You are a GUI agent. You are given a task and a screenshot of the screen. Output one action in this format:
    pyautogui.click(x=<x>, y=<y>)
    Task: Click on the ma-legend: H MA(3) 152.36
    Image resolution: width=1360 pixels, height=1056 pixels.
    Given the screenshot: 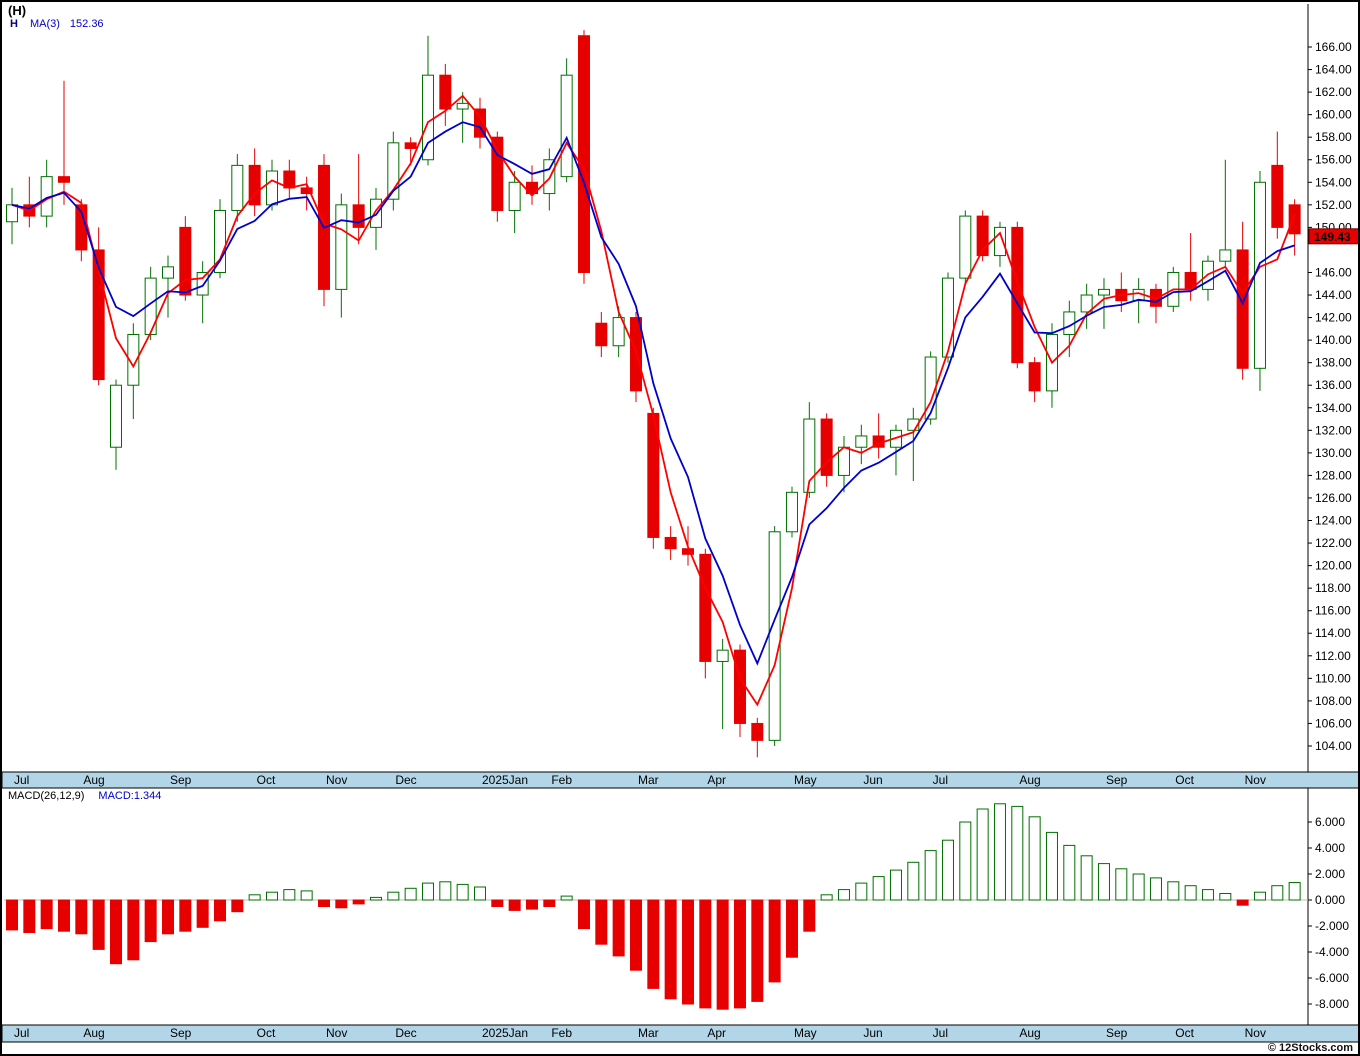 What is the action you would take?
    pyautogui.click(x=57, y=24)
    